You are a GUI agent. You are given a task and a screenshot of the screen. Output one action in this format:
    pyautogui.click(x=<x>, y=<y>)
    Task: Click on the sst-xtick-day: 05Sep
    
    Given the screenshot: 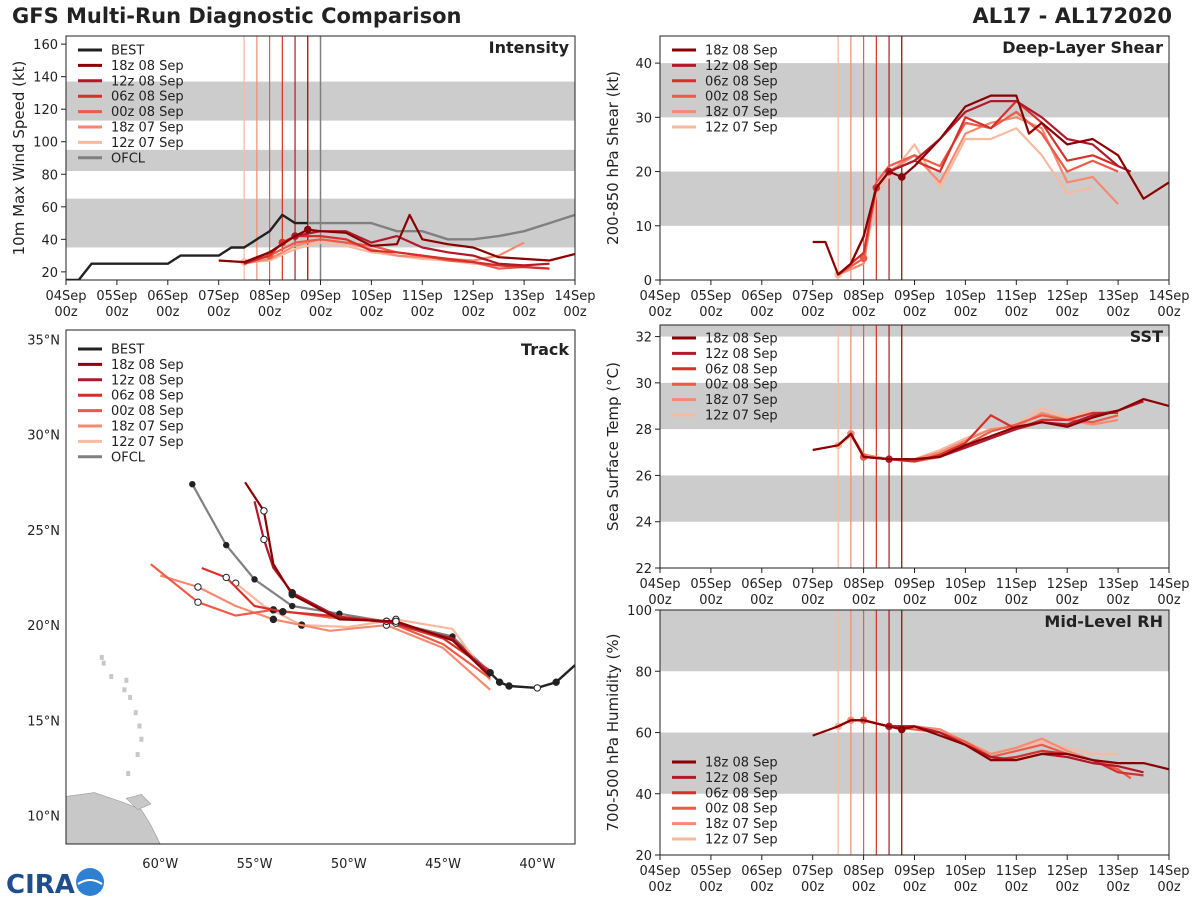 What is the action you would take?
    pyautogui.click(x=710, y=584)
    